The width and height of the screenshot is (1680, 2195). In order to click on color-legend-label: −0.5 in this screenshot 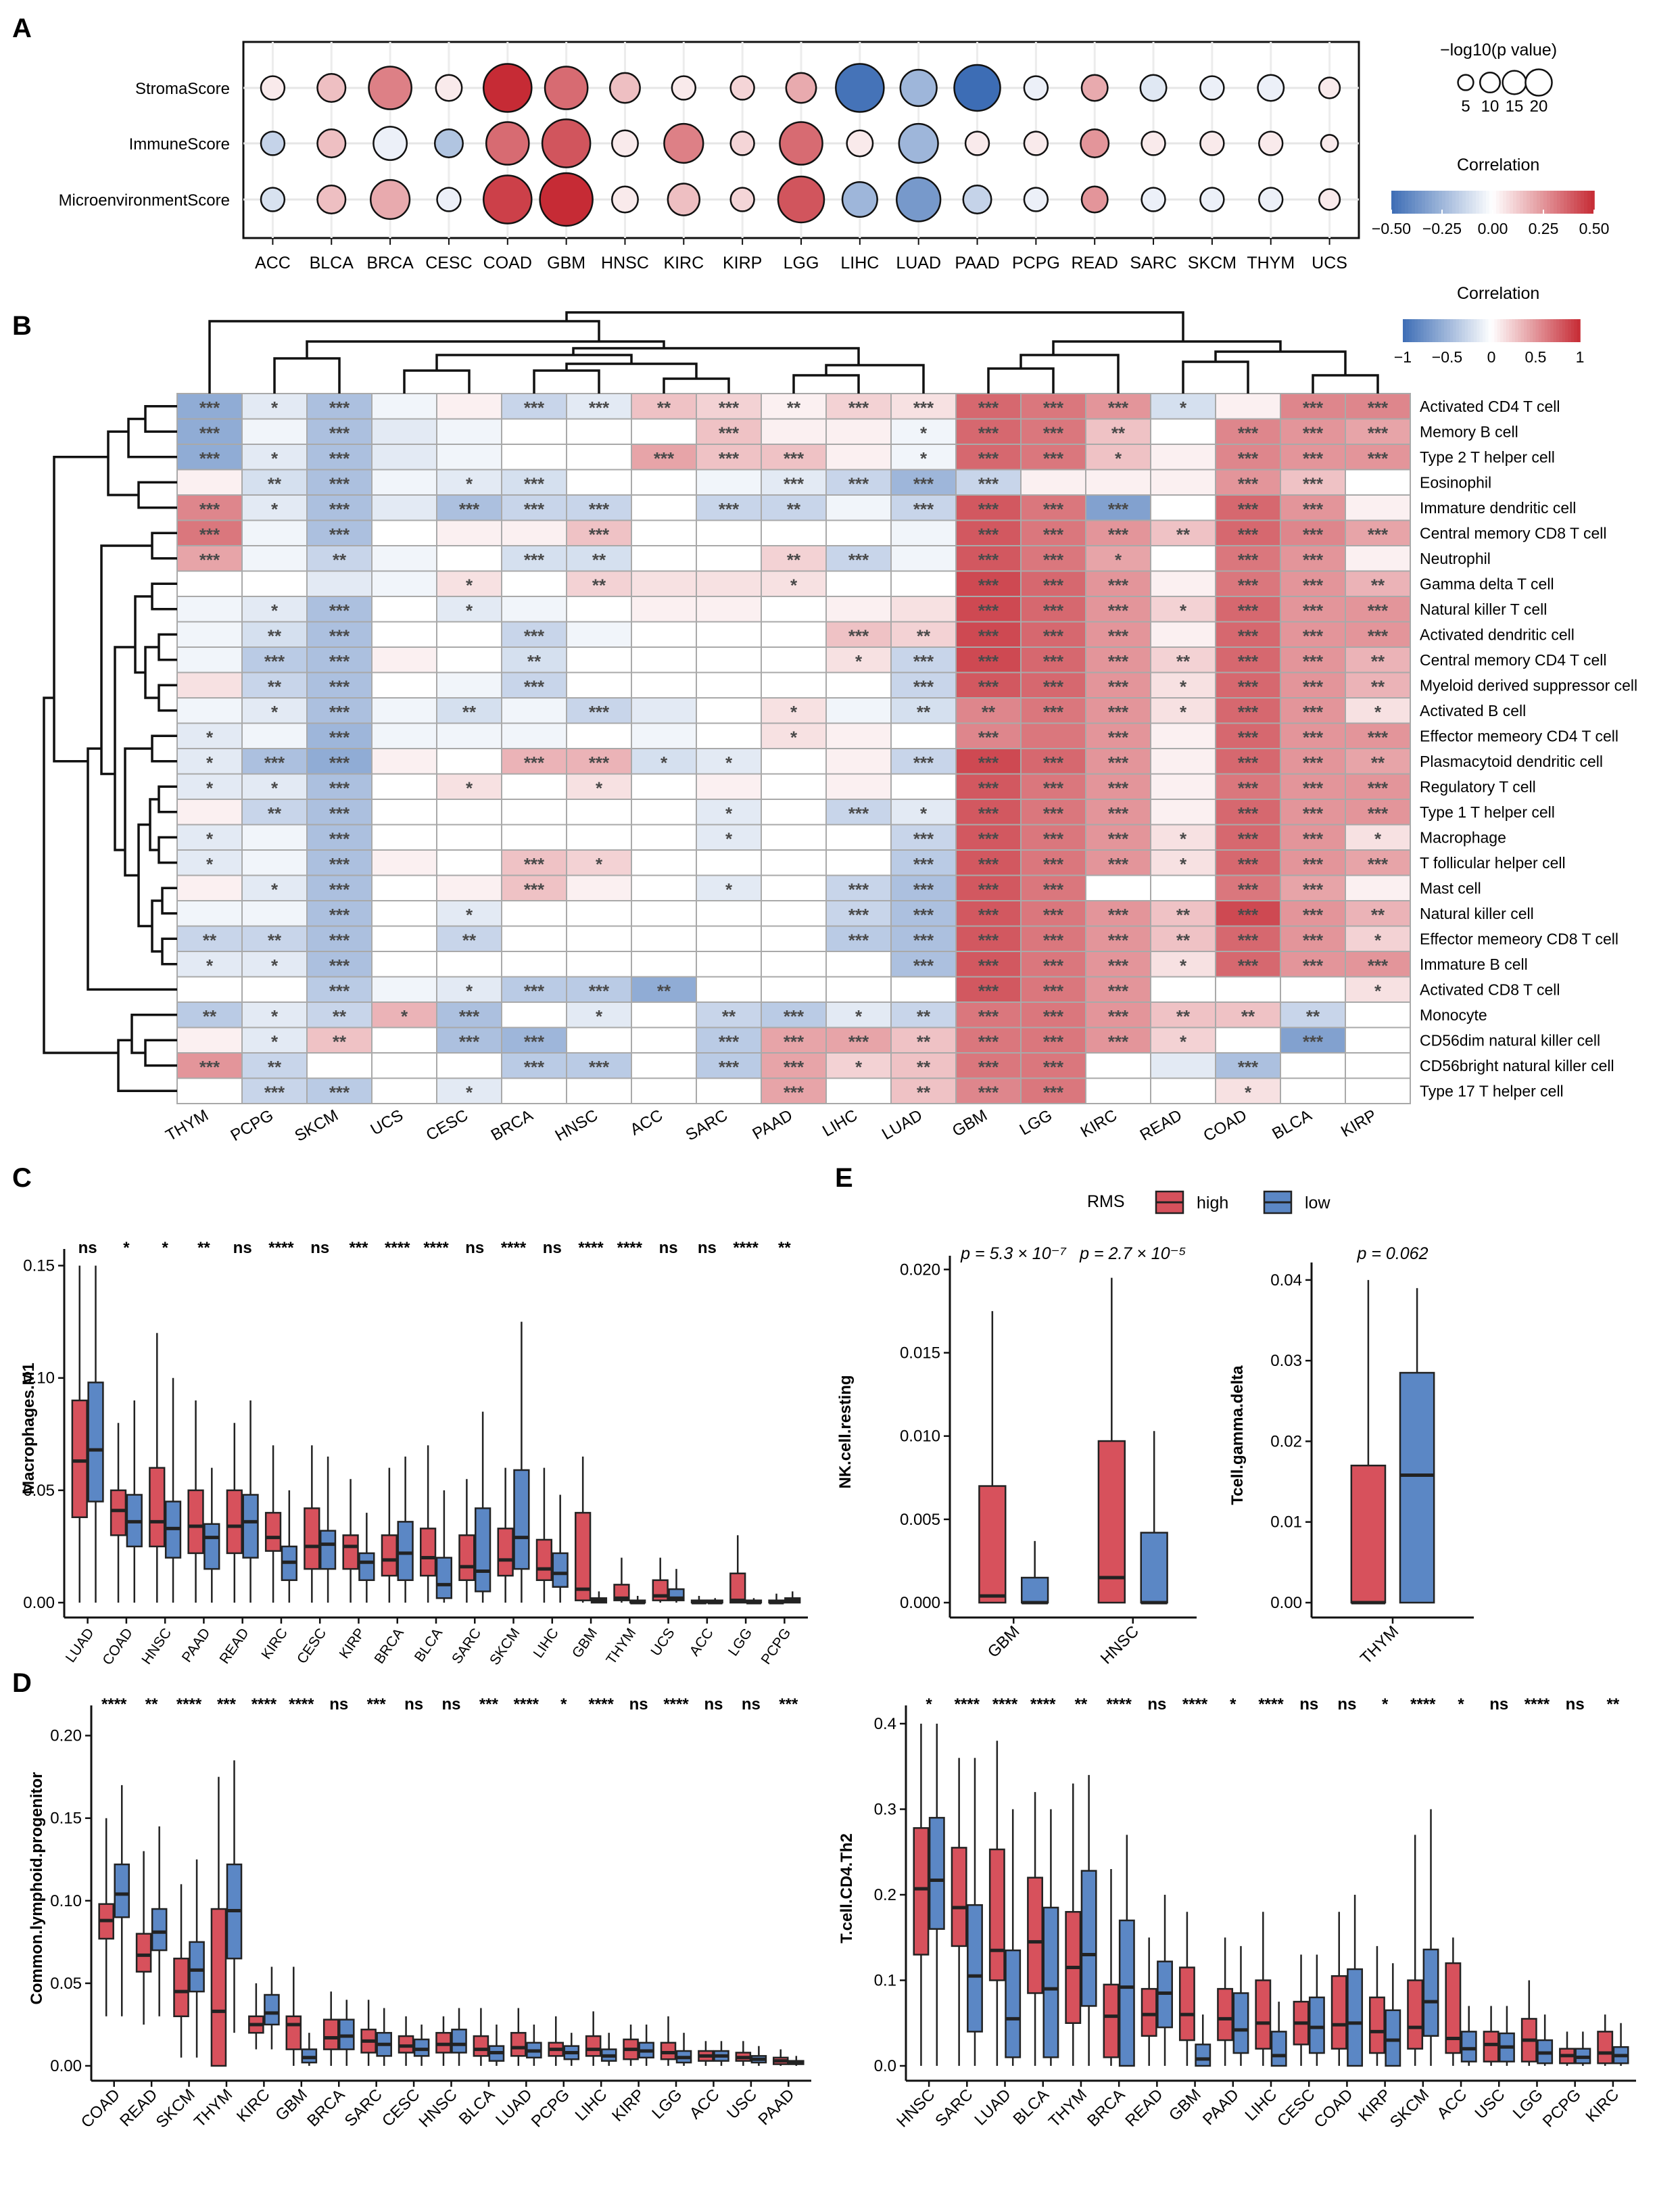, I will do `click(1447, 357)`.